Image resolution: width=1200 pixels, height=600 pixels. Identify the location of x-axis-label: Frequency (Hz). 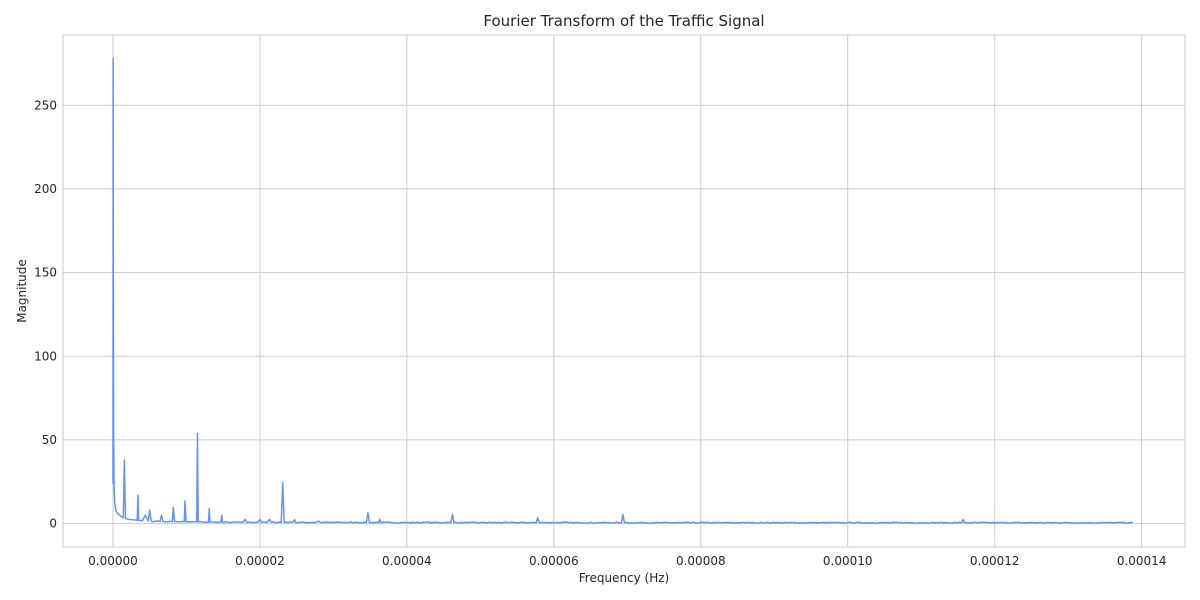
(624, 578).